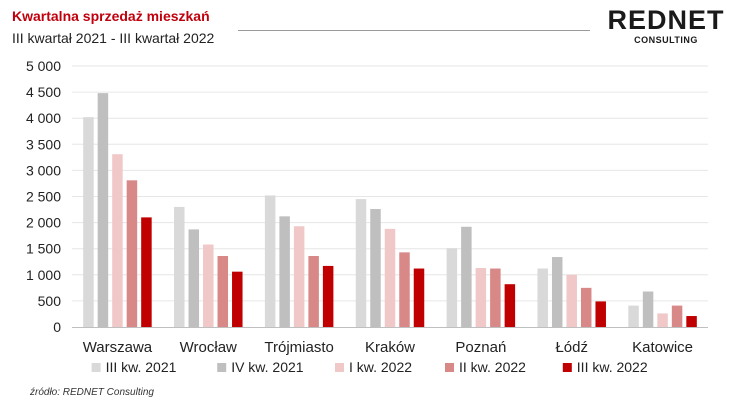 The width and height of the screenshot is (745, 419). What do you see at coordinates (666, 40) in the screenshot?
I see `logo-subtext: CONSULTING` at bounding box center [666, 40].